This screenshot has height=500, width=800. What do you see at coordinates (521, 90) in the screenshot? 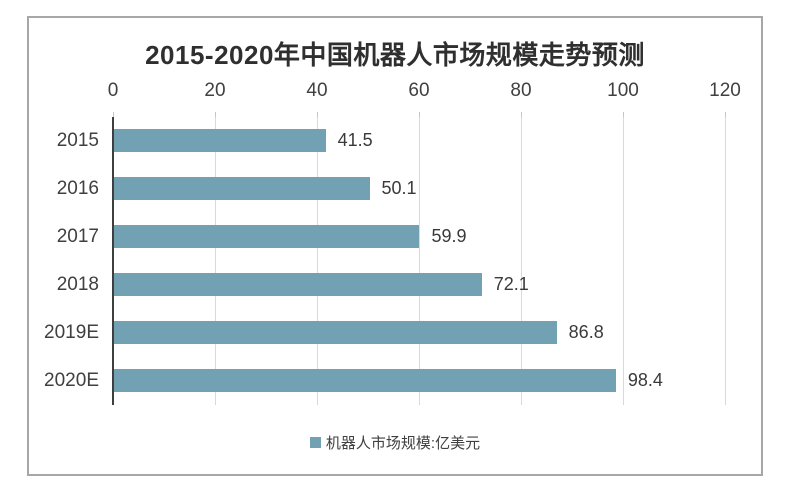
I see `x-axis-tick-label: 80` at bounding box center [521, 90].